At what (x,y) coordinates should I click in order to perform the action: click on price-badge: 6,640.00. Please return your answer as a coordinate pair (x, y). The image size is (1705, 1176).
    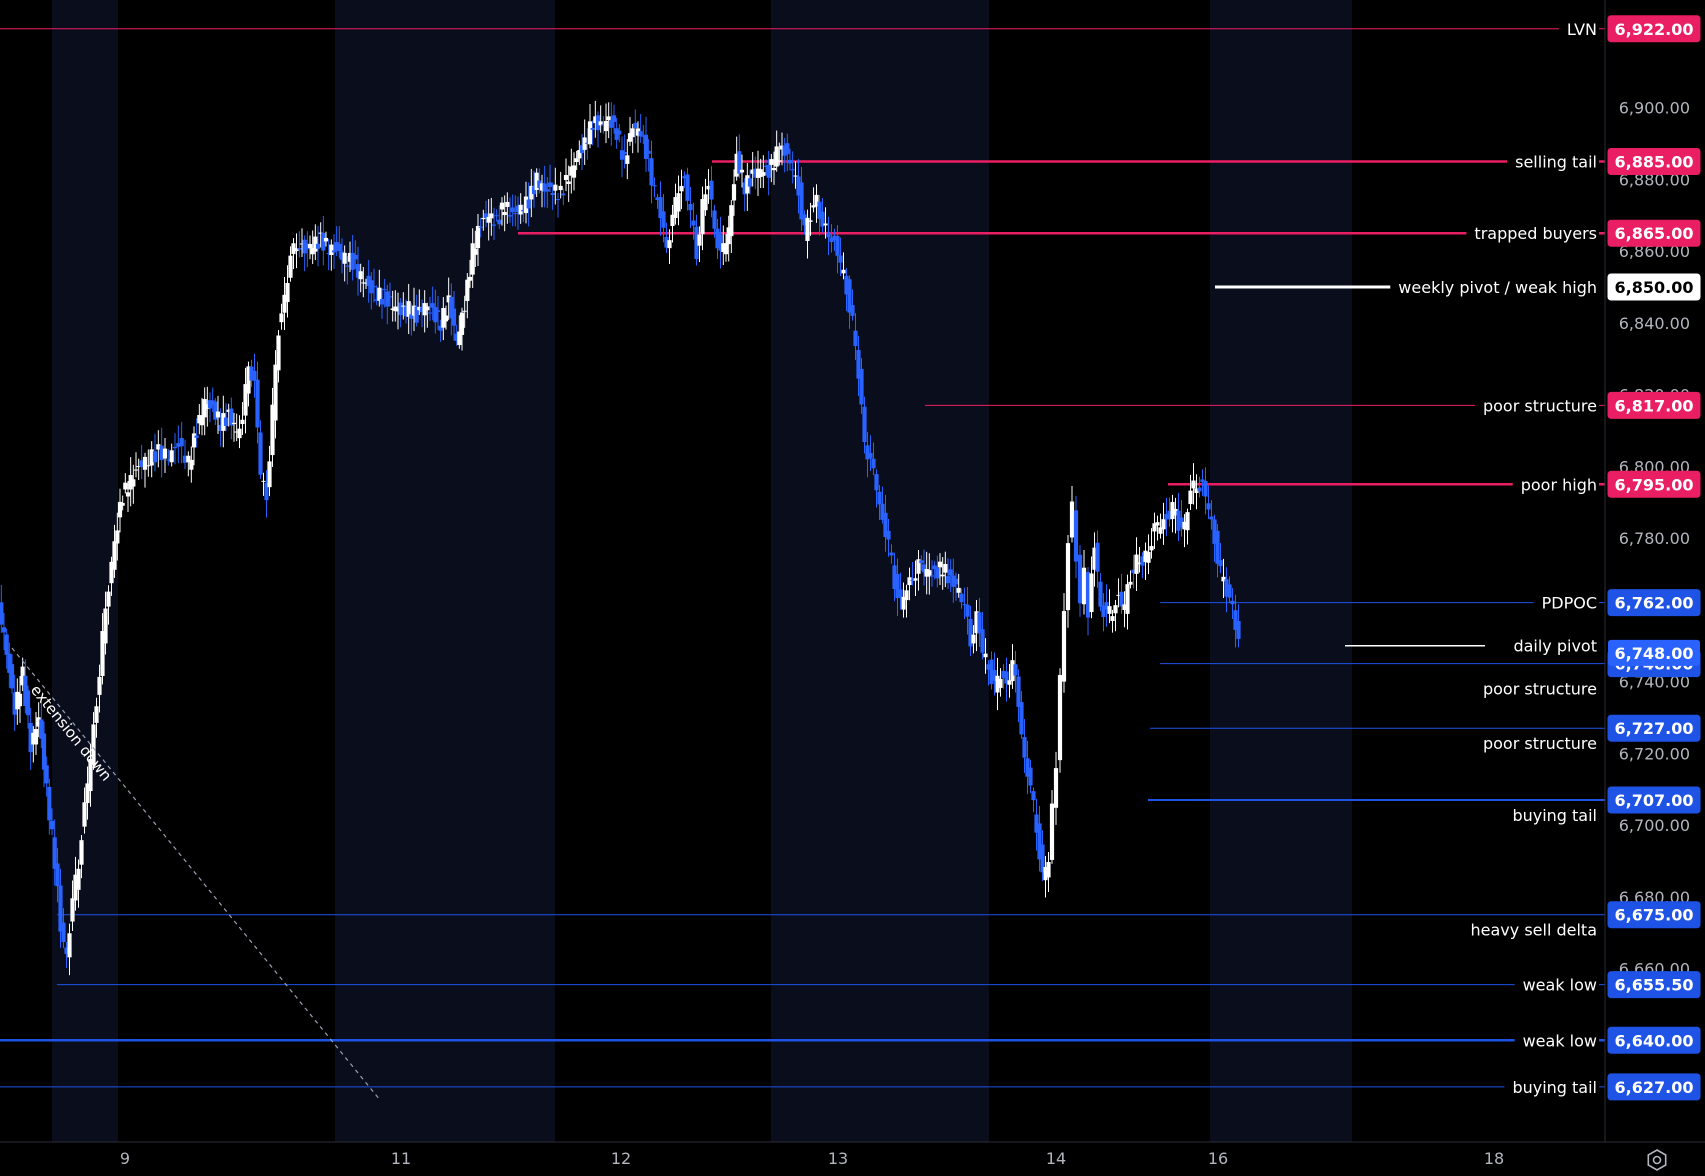
    Looking at the image, I should click on (1654, 1040).